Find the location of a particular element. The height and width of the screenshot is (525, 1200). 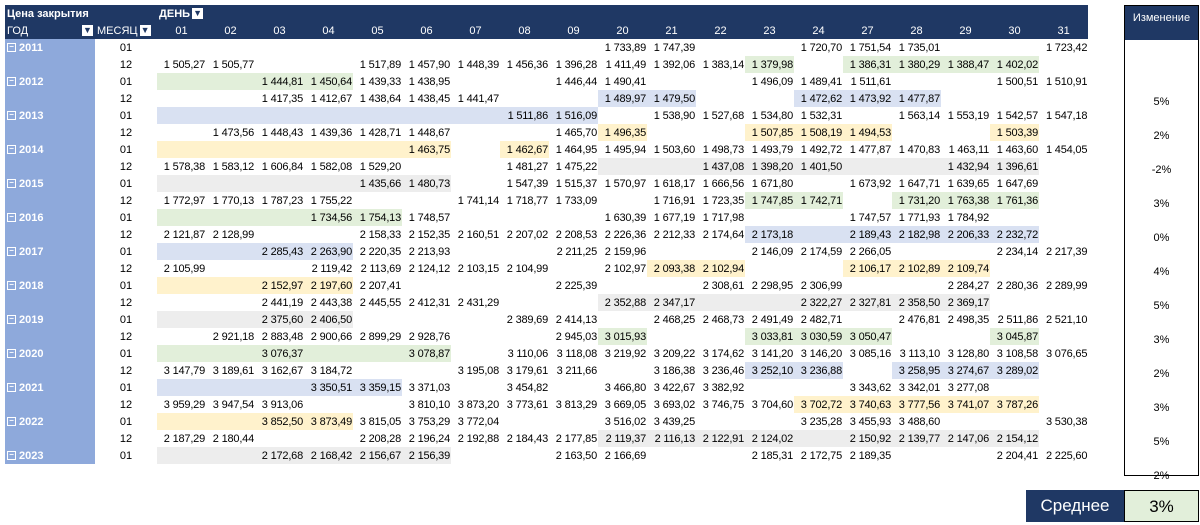

year-group-cell: −2023 is located at coordinates (50, 455).